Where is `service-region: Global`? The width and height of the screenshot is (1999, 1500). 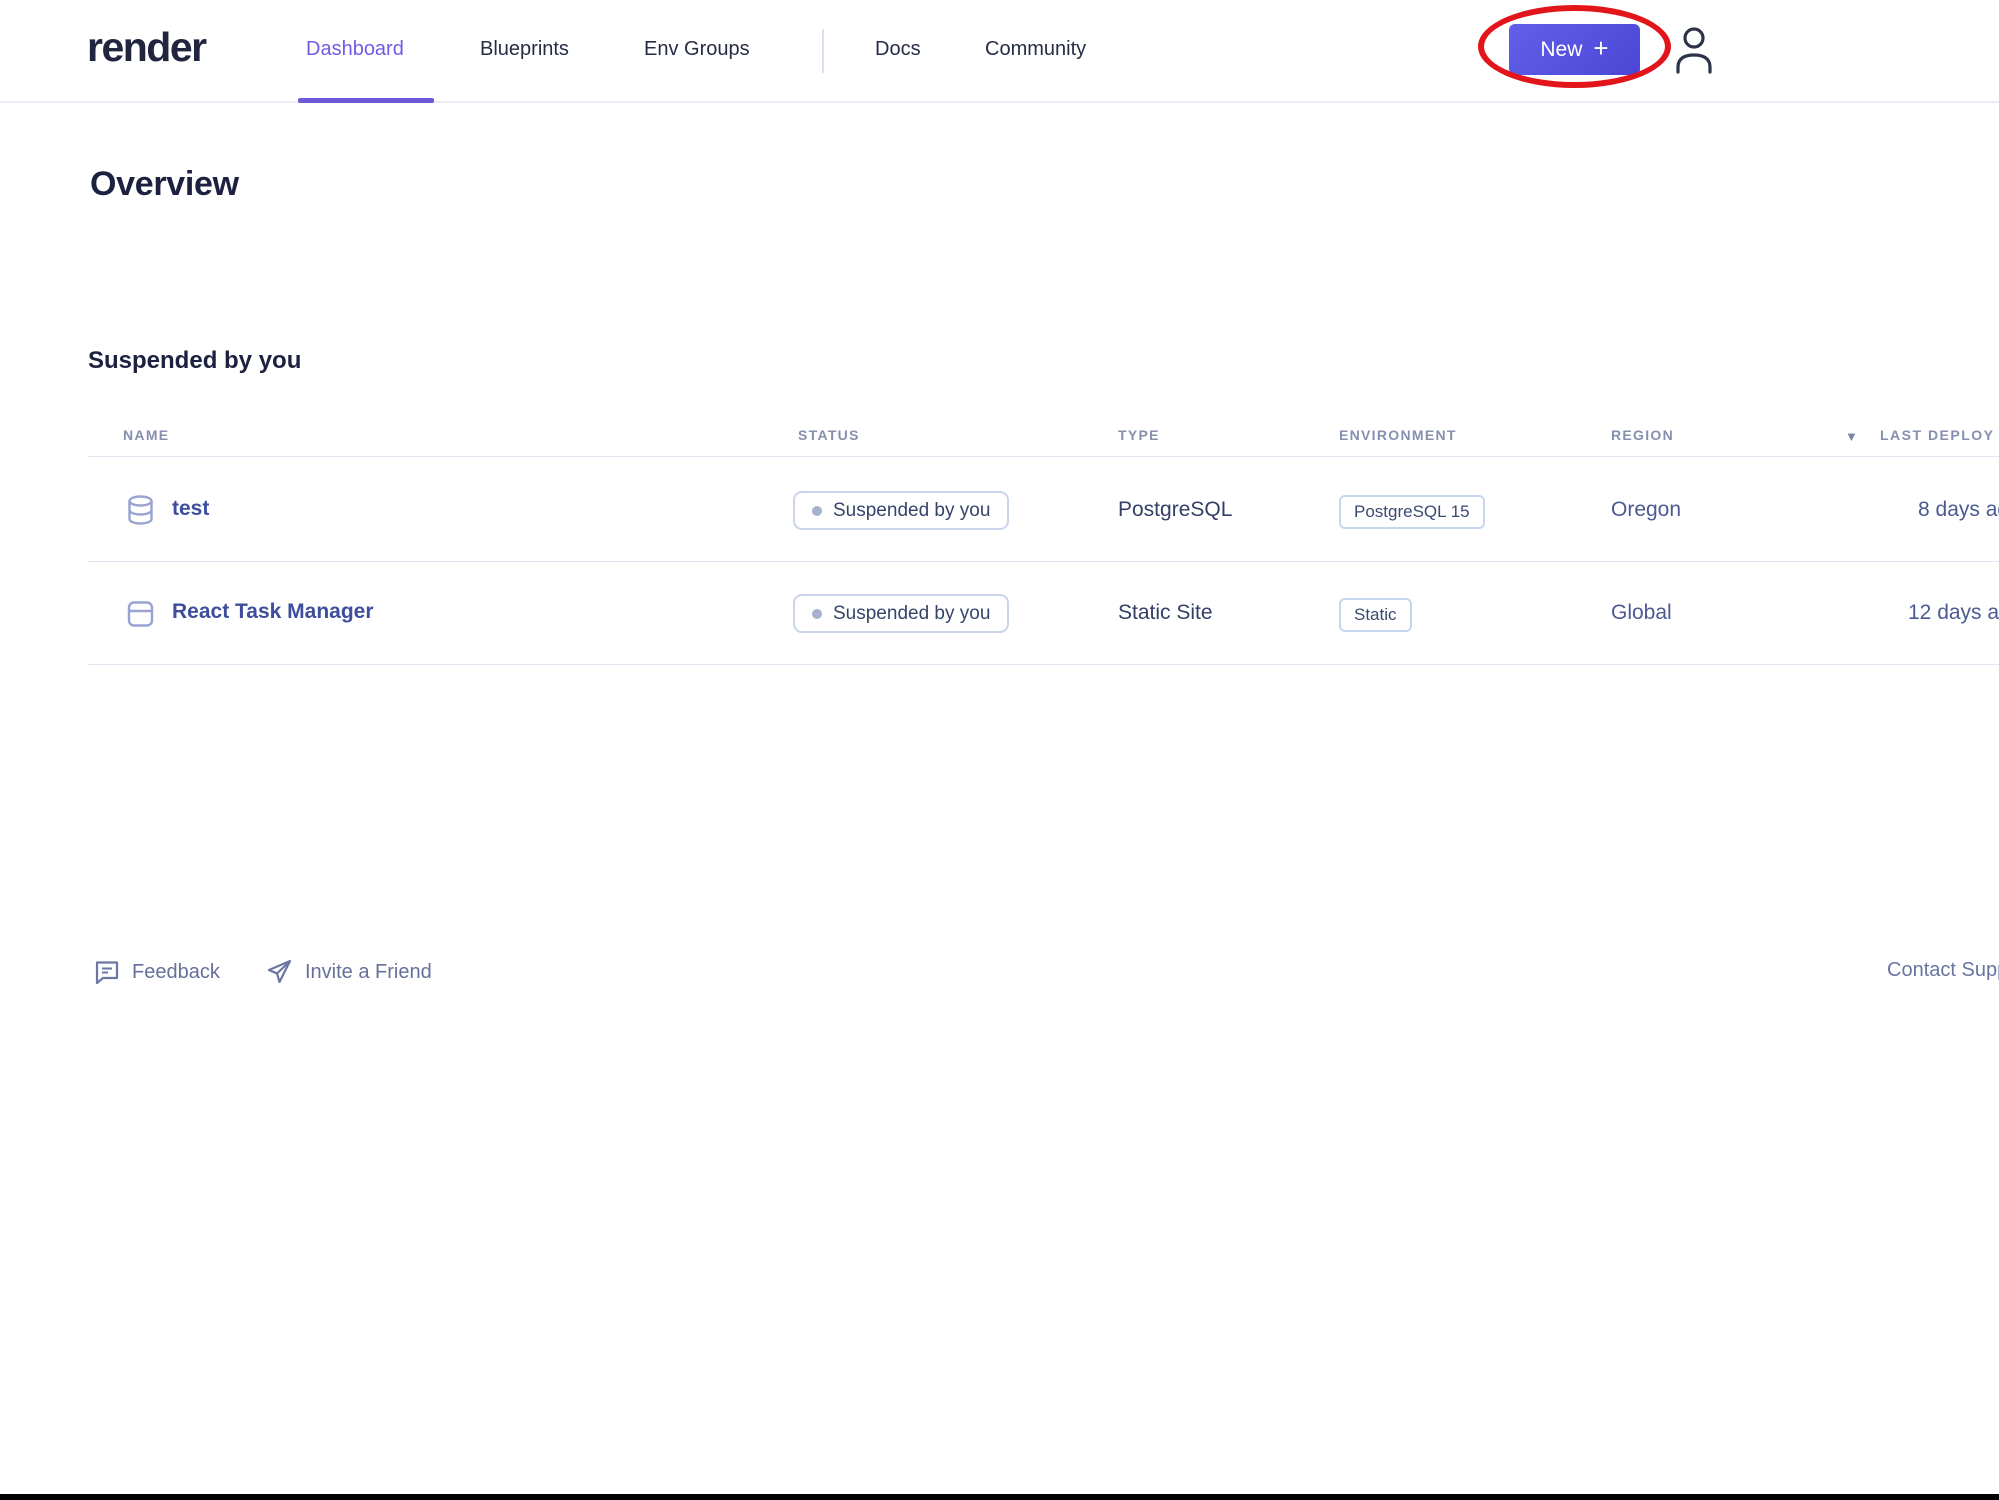
service-region: Global is located at coordinates (1641, 612).